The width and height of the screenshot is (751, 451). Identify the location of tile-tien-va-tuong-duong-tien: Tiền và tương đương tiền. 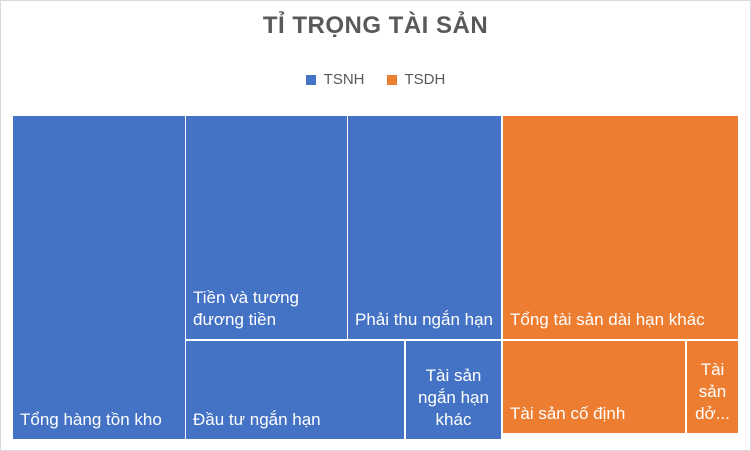
(266, 227).